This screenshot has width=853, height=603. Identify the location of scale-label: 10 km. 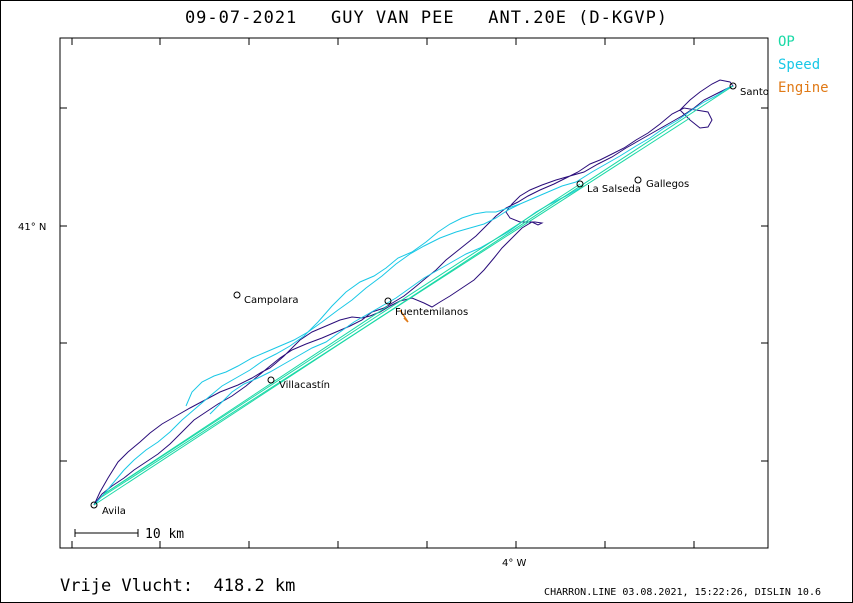
(164, 534).